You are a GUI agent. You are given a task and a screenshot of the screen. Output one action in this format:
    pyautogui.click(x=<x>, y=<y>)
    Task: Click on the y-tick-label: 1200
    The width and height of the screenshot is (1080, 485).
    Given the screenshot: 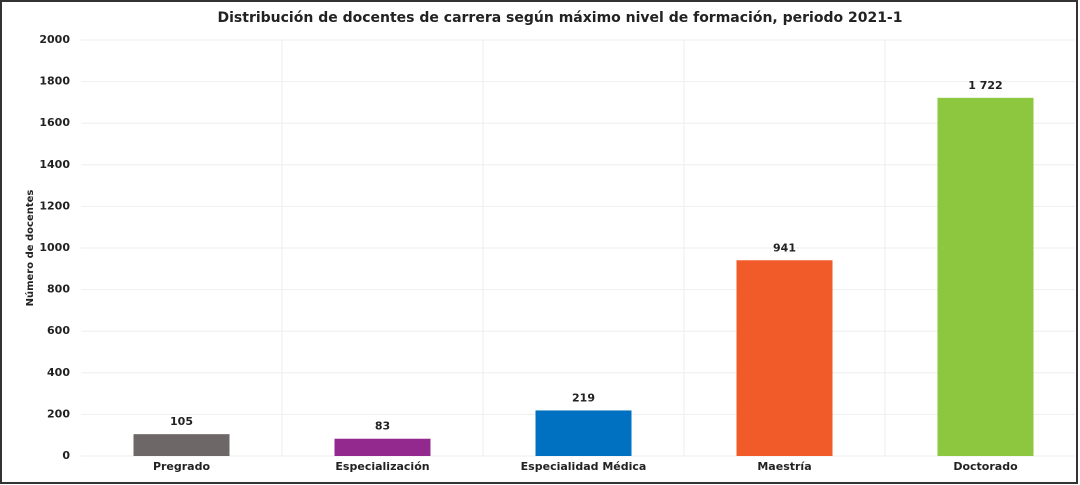 What is the action you would take?
    pyautogui.click(x=54, y=205)
    